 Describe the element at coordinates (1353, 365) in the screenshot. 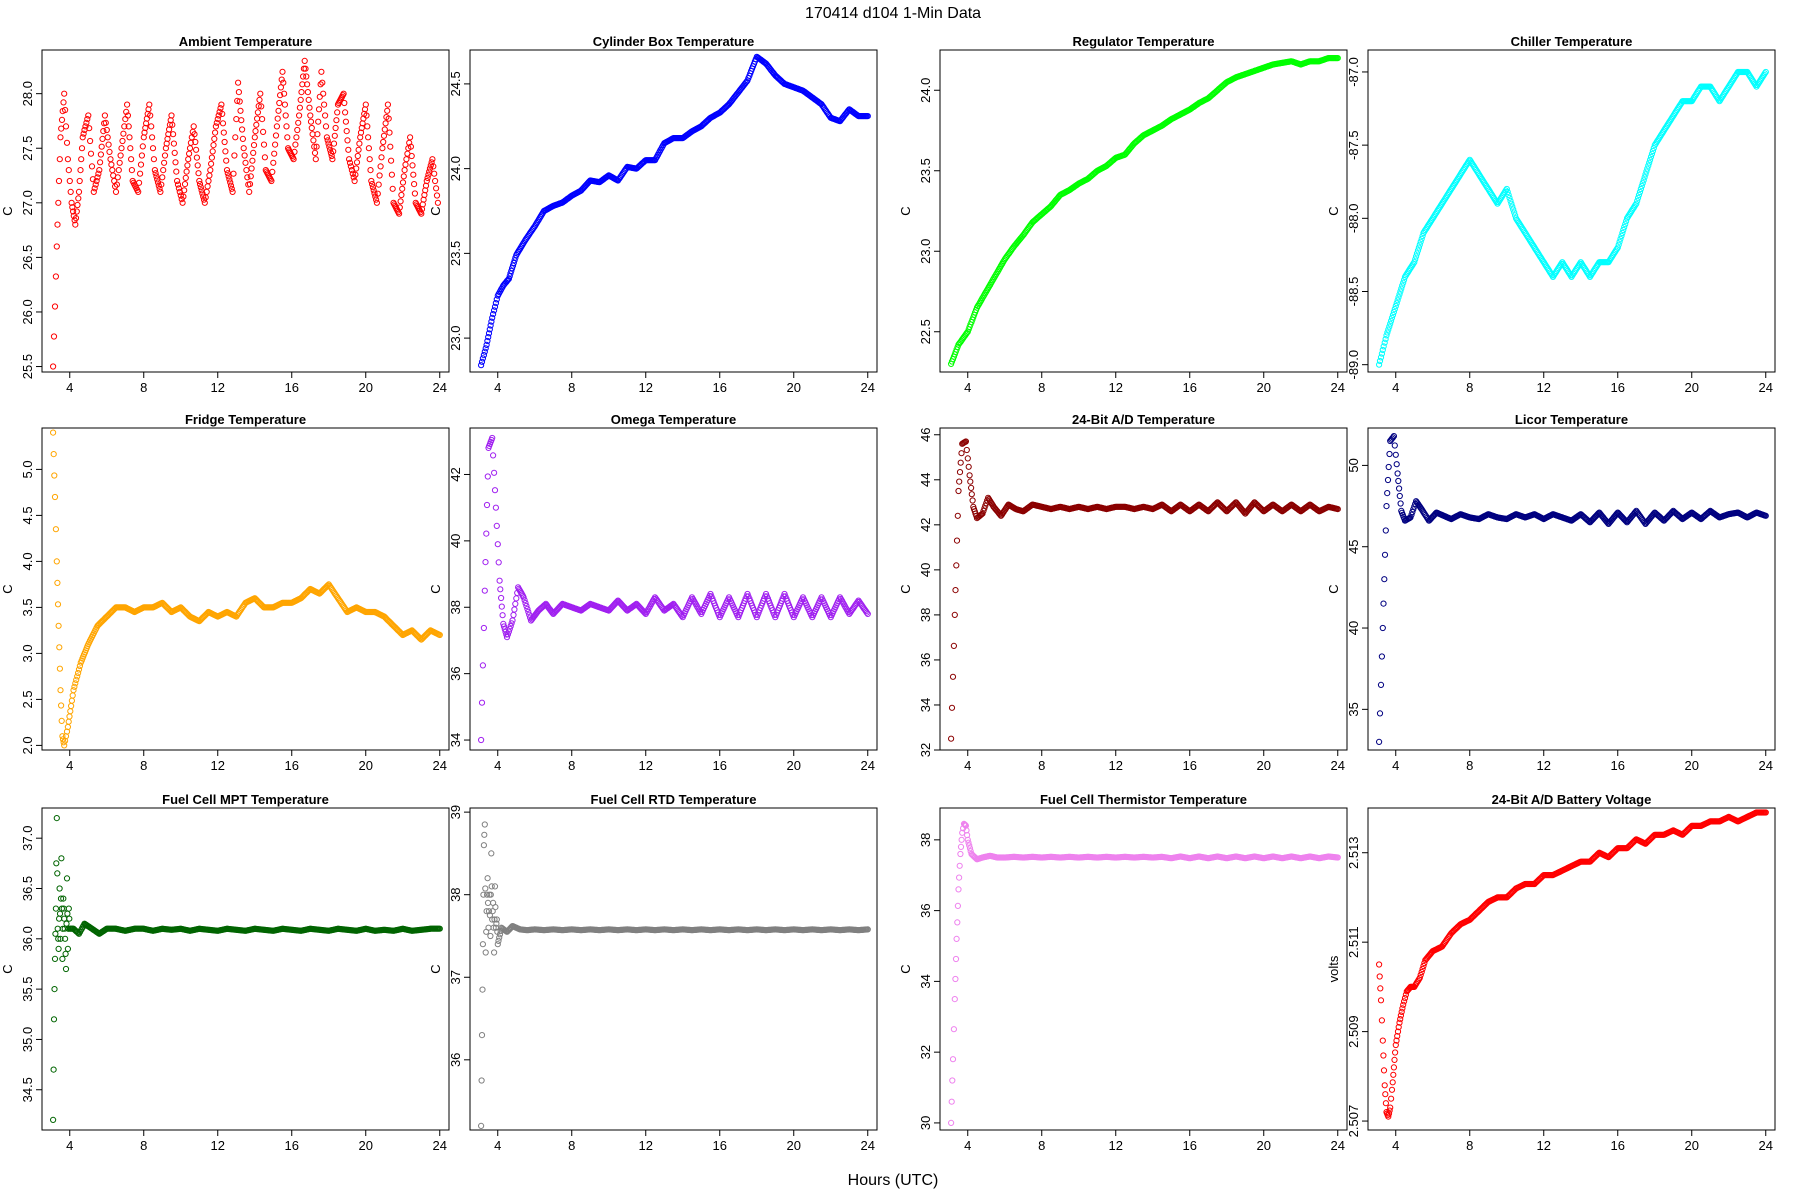

I see `y-tick-label: -89.0` at that location.